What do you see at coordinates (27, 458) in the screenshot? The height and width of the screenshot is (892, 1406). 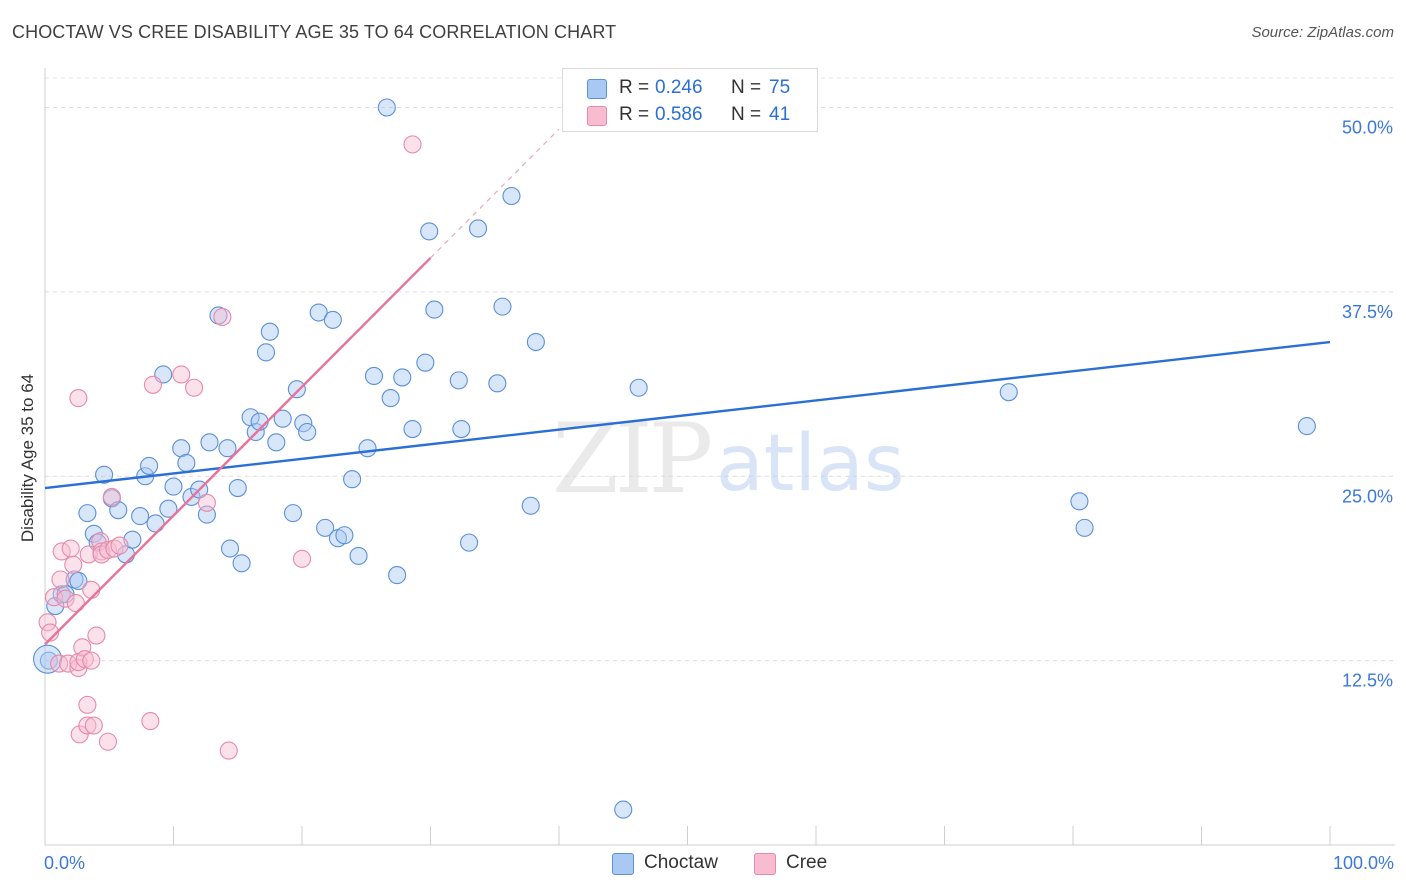 I see `y-axis-label: Disability Age 35 to 64` at bounding box center [27, 458].